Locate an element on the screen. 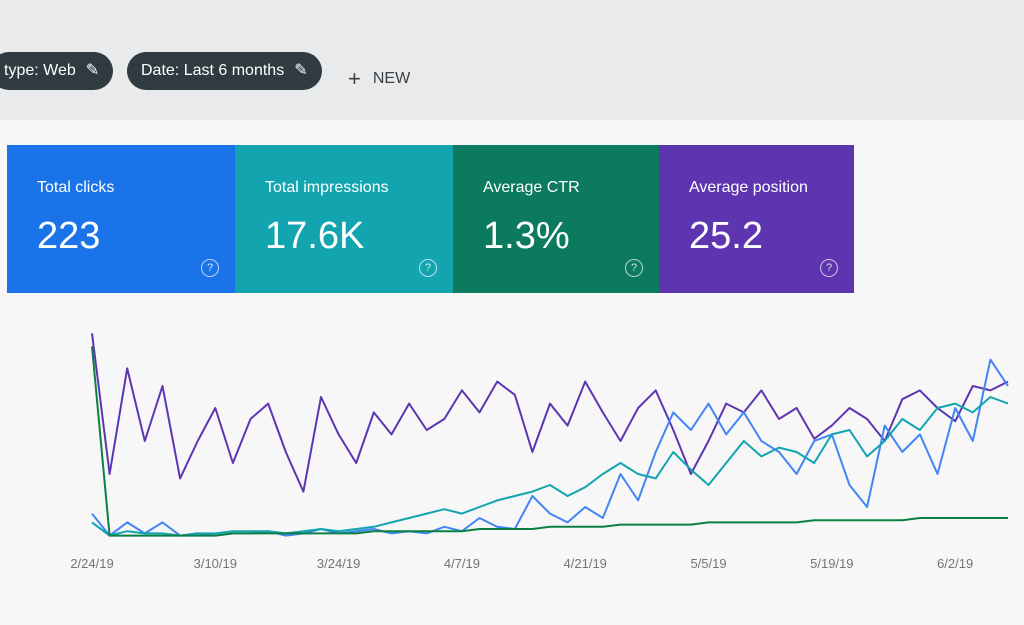 The height and width of the screenshot is (625, 1024). chip-label: Date: Last 6 months is located at coordinates (213, 70).